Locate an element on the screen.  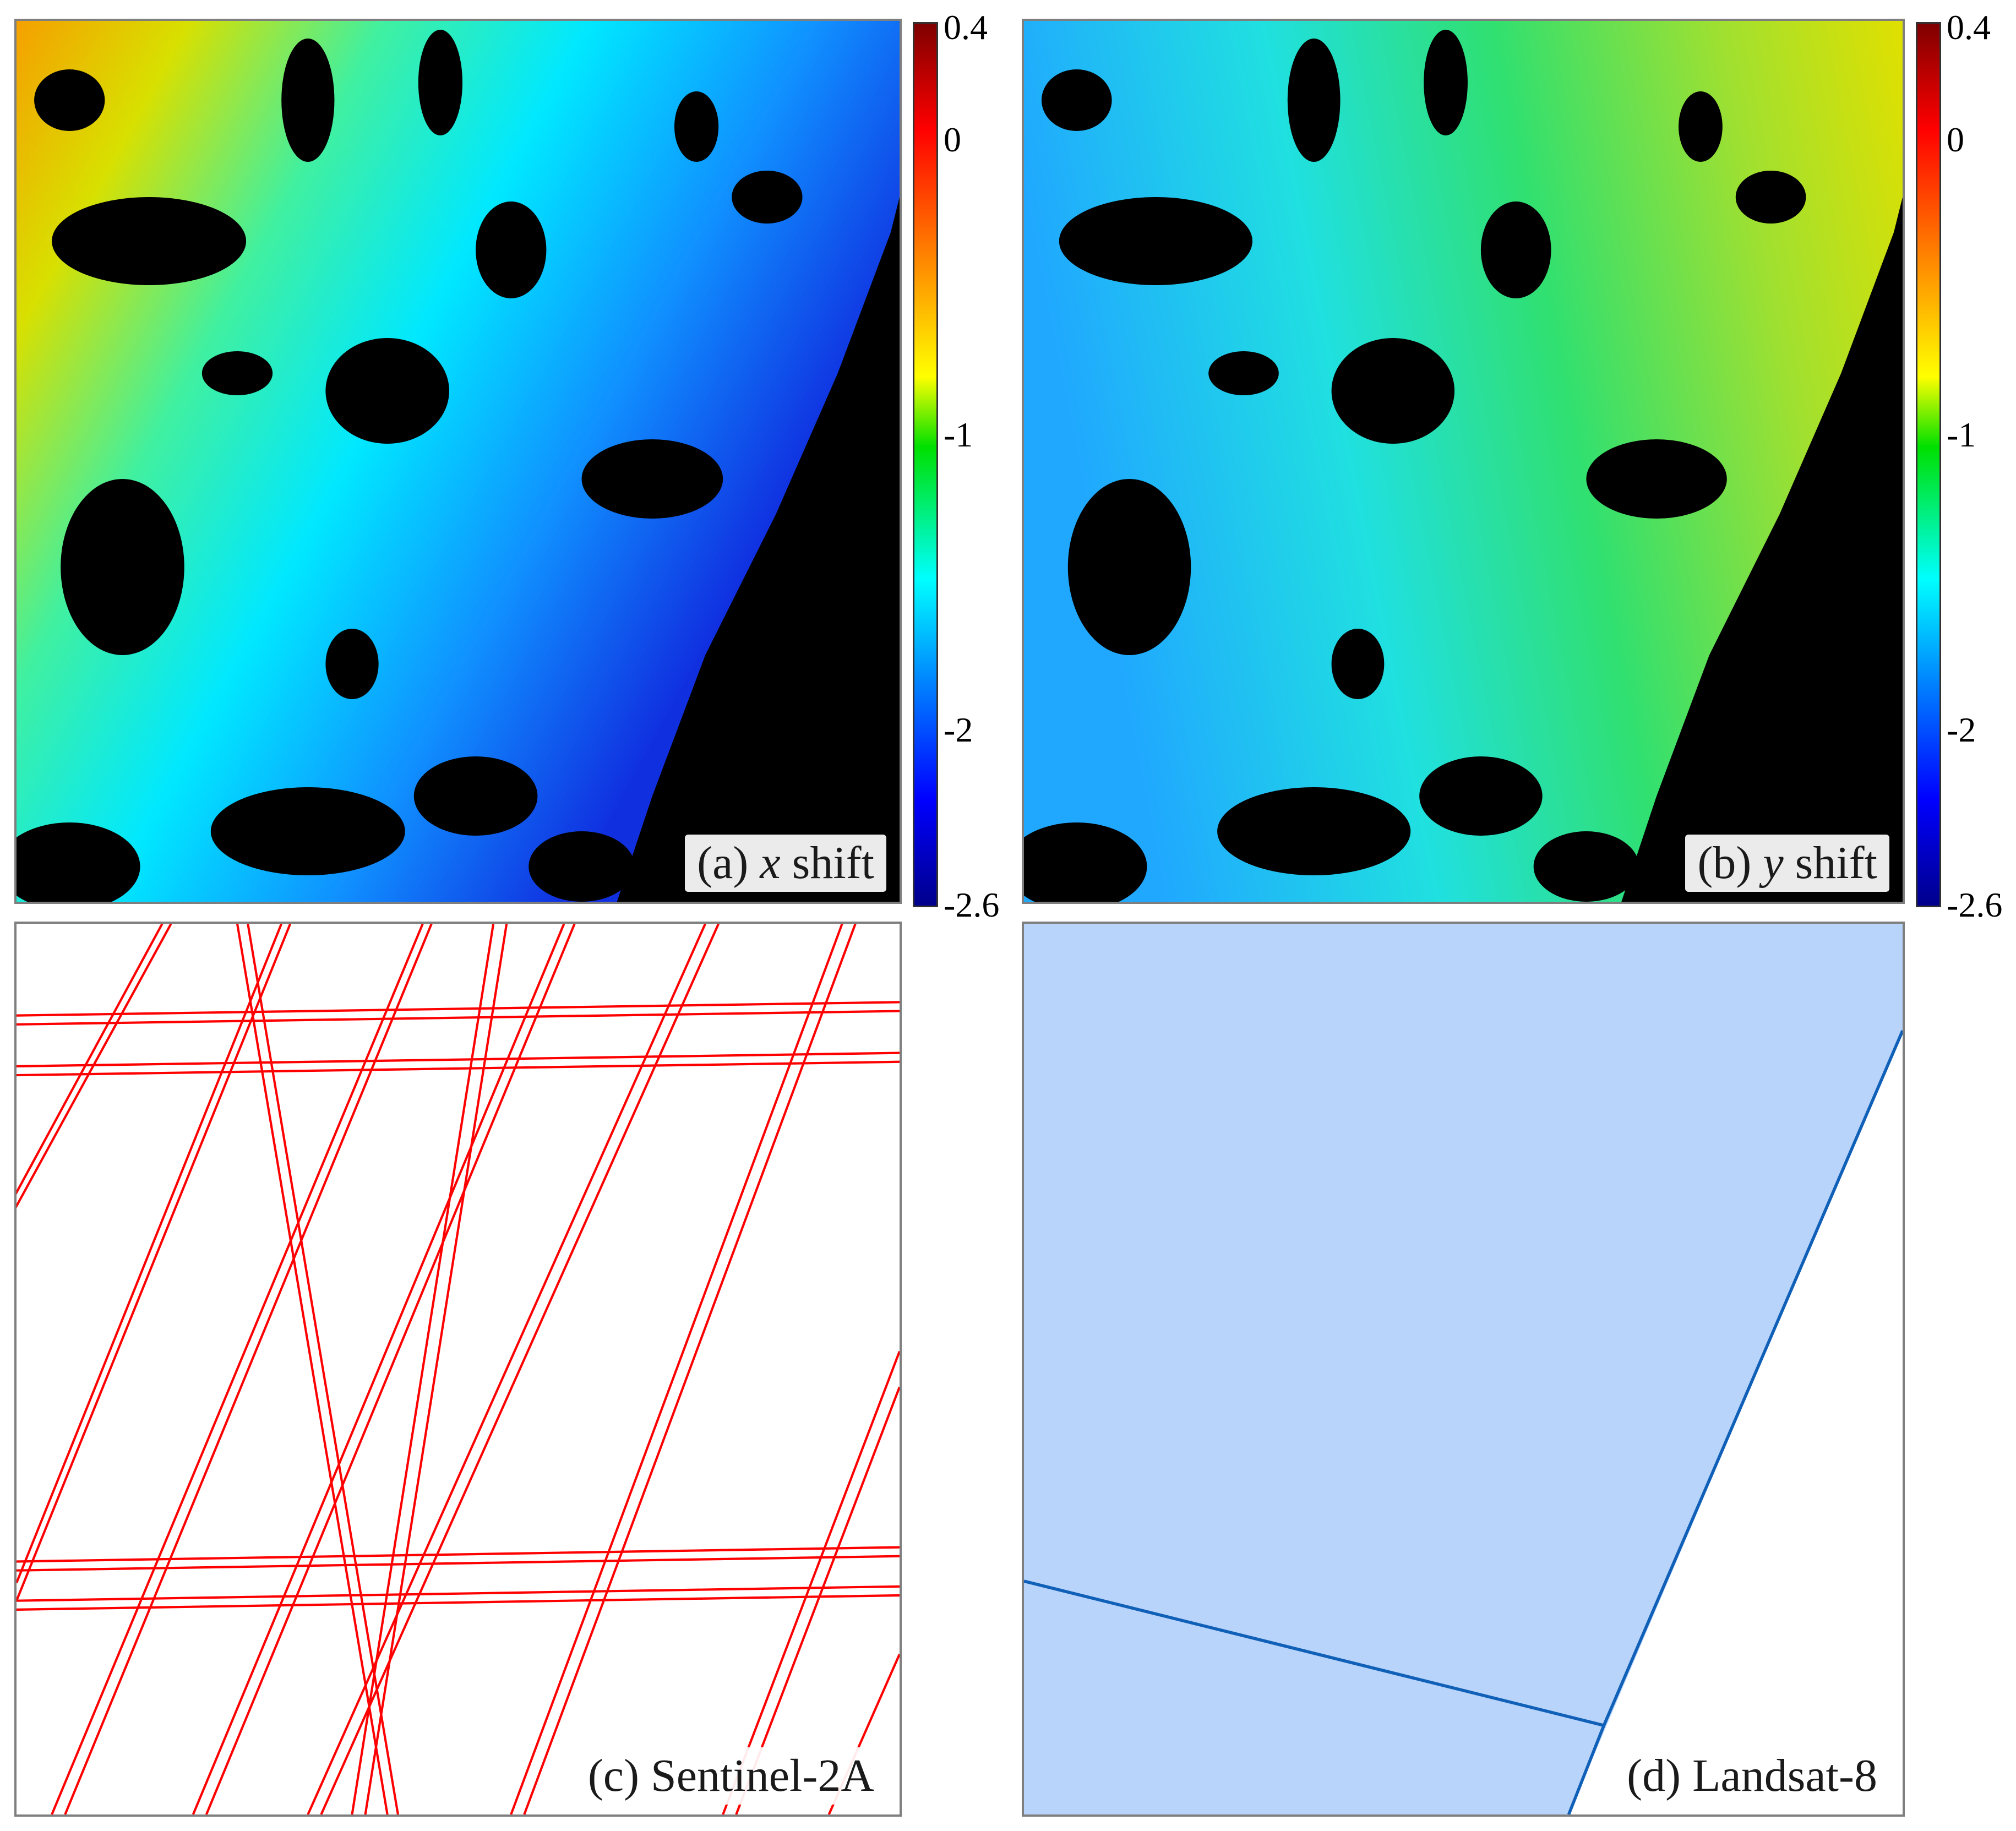
colorbar-a is located at coordinates (925, 464).